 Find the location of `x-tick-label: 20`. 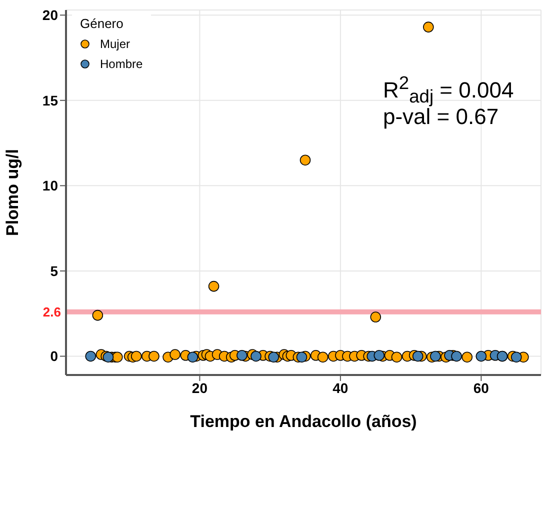

x-tick-label: 20 is located at coordinates (200, 388).